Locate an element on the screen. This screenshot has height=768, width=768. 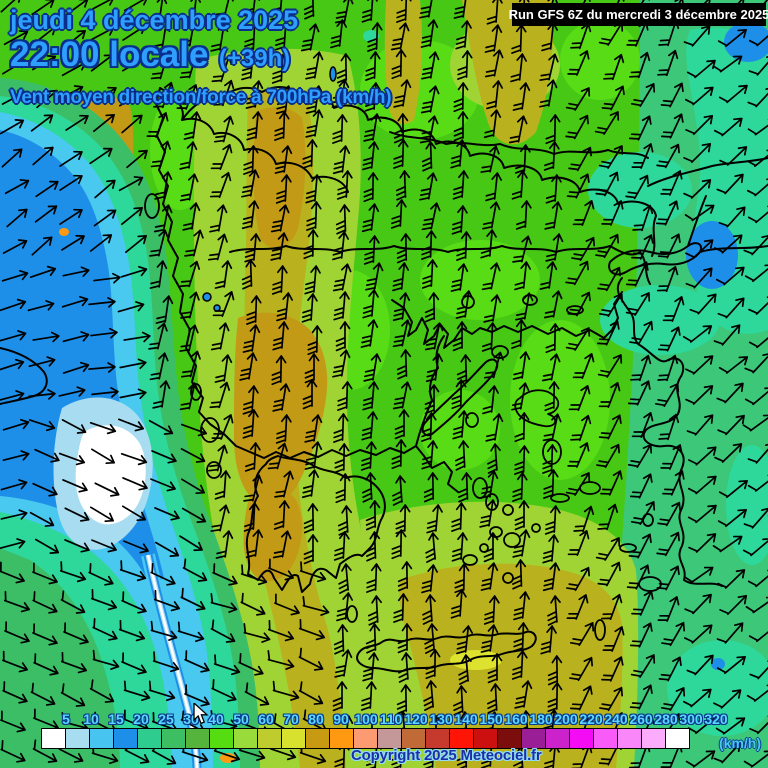
scale-tick-label: 280 is located at coordinates (666, 719).